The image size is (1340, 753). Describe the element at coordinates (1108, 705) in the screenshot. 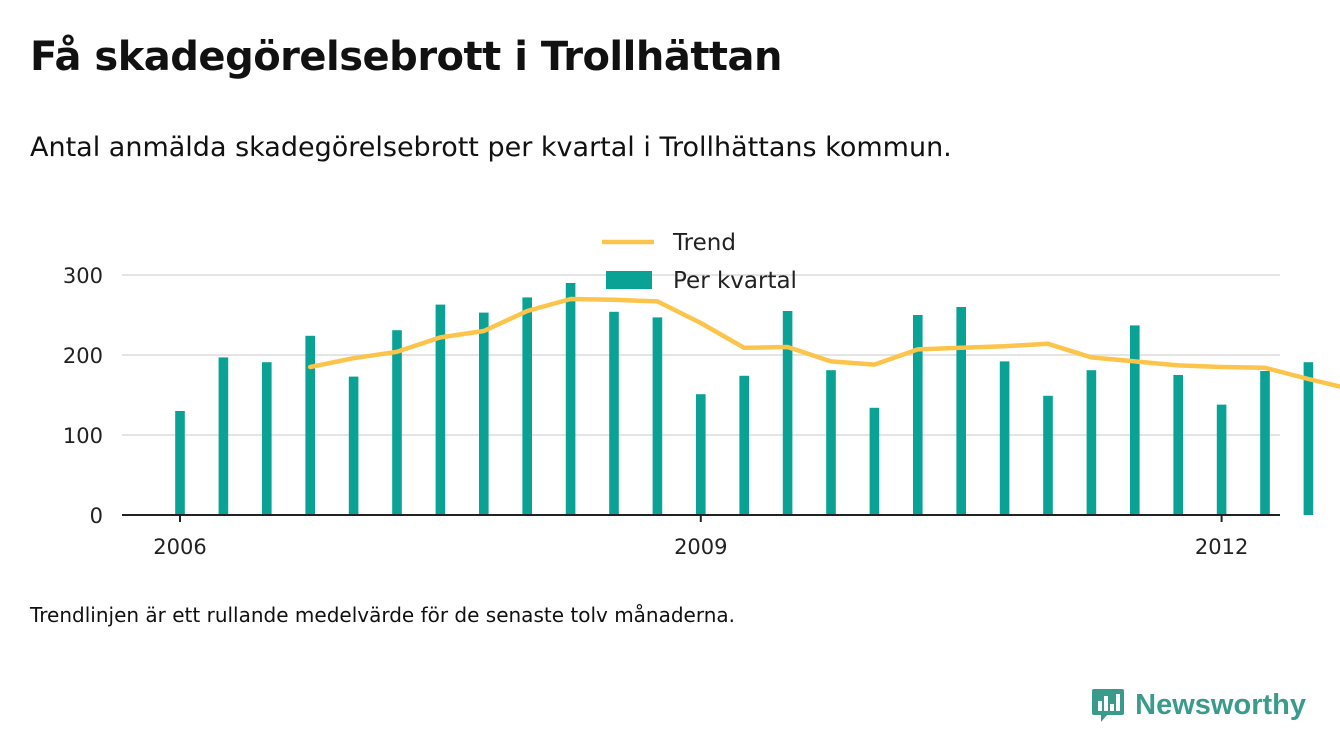

I see `newsworthy-logo-icon` at that location.